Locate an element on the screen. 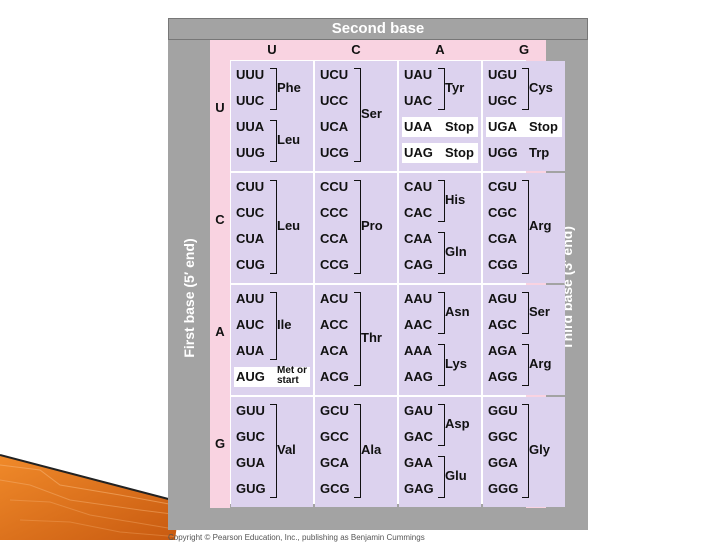  amino-acid-label: Glu is located at coordinates (456, 475).